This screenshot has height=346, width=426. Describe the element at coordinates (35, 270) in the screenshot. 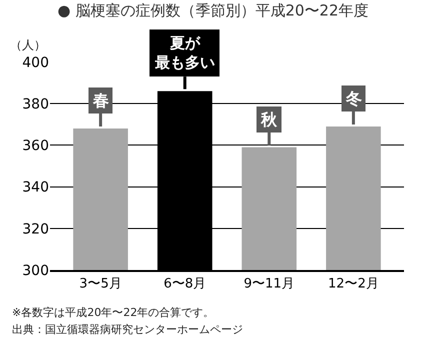

I see `y-tick-label: 300` at that location.